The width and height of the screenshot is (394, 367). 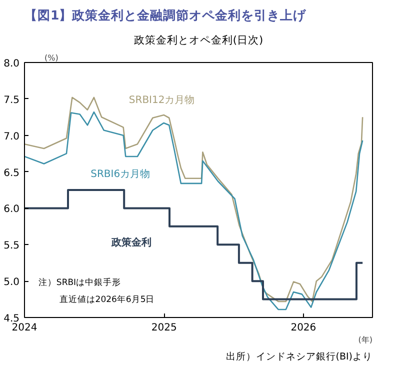 I want to click on x-tick-label: 2026, so click(x=303, y=328).